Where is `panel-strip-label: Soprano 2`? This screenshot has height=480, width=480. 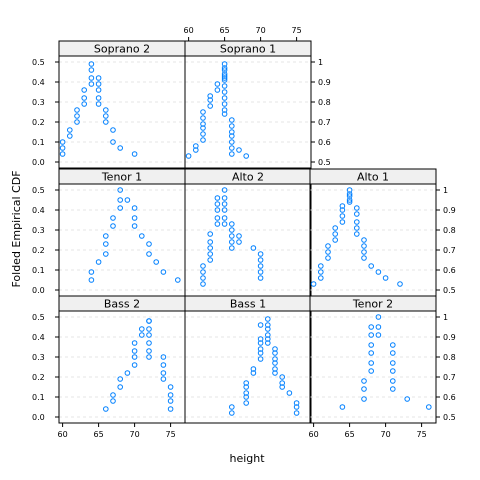 panel-strip-label: Soprano 2 is located at coordinates (122, 49).